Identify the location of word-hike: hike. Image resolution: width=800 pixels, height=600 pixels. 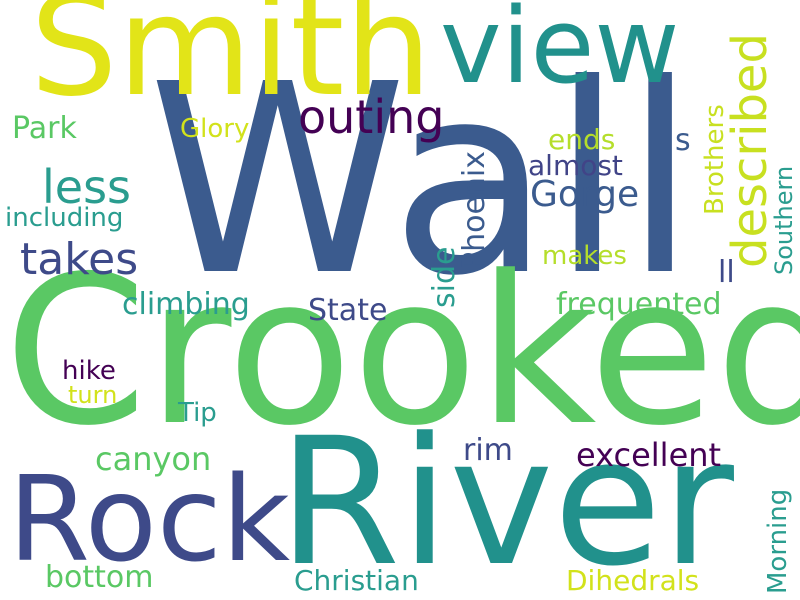
(89, 371).